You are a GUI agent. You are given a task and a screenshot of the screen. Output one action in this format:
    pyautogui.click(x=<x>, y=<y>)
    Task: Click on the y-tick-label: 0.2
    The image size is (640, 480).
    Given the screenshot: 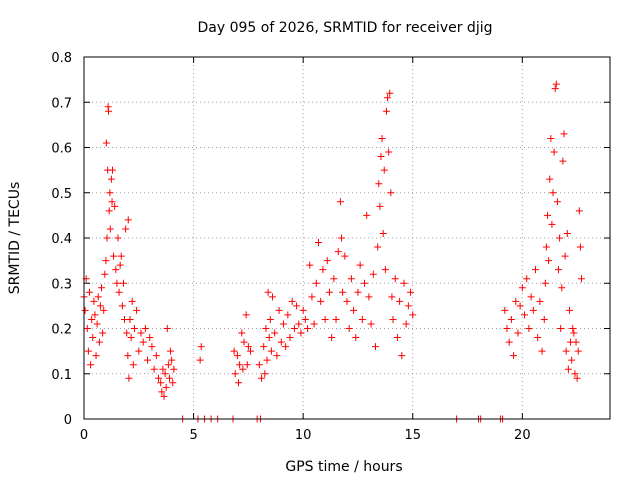 What is the action you would take?
    pyautogui.click(x=61, y=330)
    